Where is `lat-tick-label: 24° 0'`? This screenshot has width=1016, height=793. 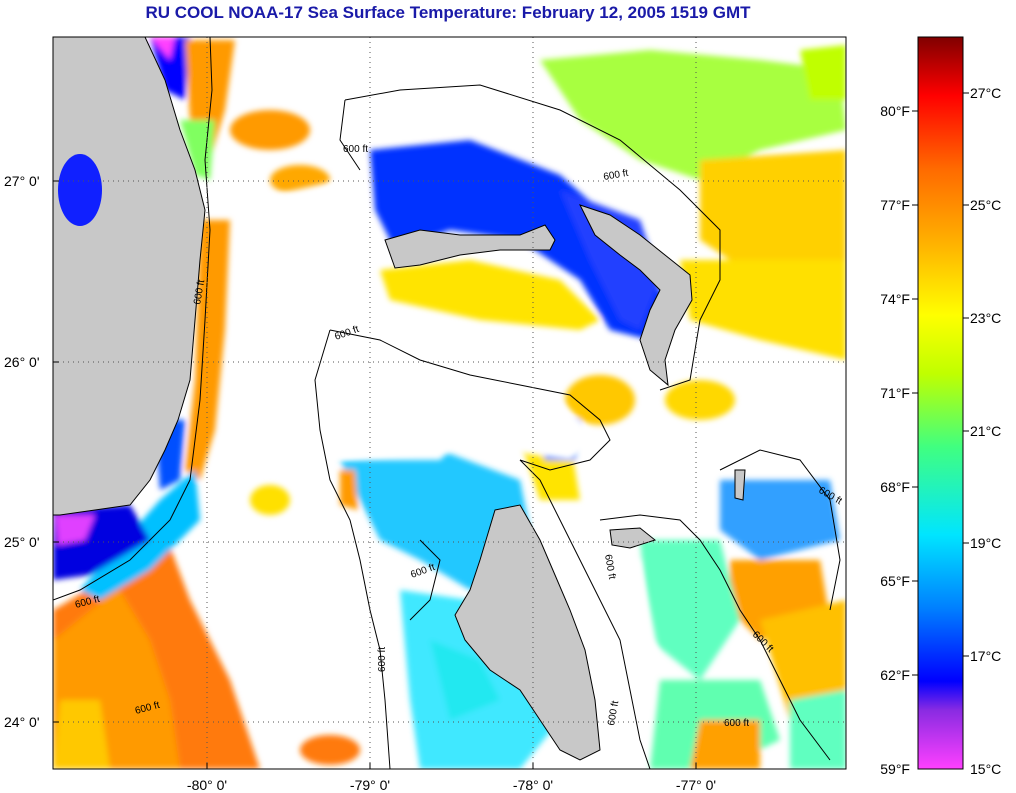
lat-tick-label: 24° 0' is located at coordinates (22, 722).